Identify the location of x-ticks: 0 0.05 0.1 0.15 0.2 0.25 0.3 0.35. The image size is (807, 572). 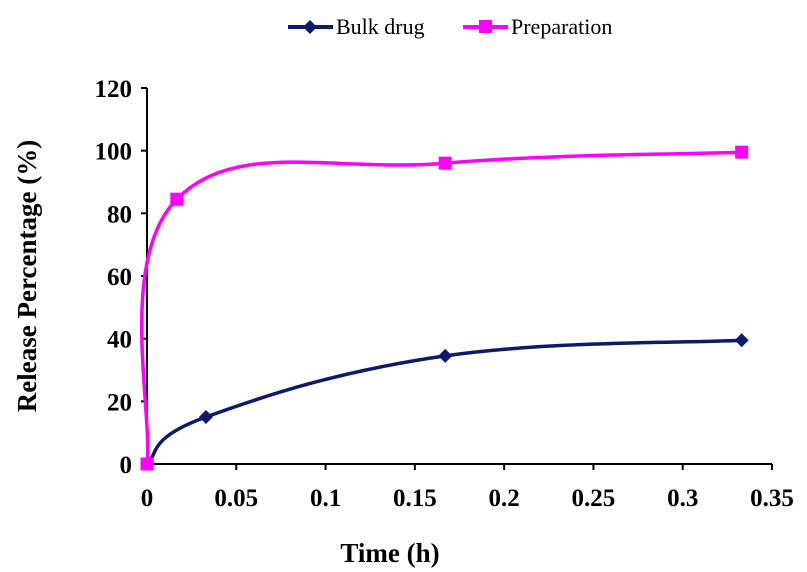
(467, 488).